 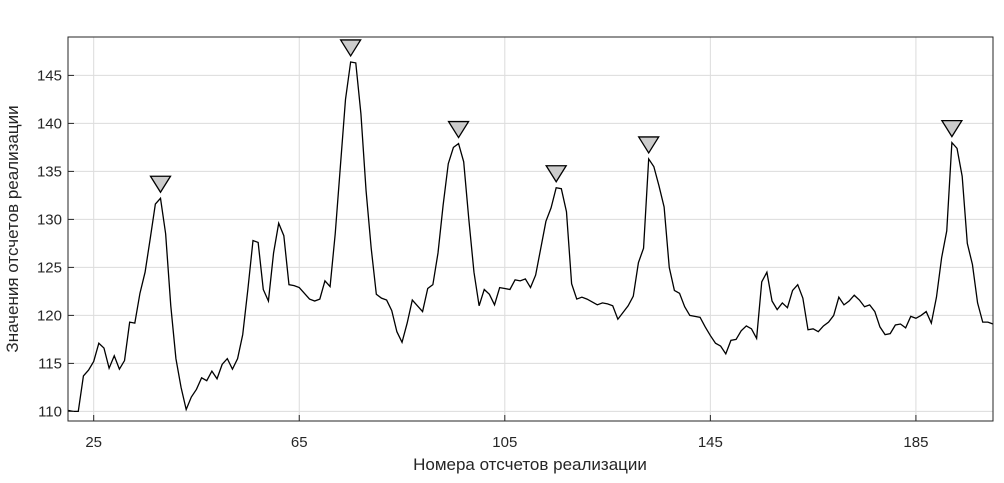 I want to click on y-tick-label: 125, so click(x=49, y=267).